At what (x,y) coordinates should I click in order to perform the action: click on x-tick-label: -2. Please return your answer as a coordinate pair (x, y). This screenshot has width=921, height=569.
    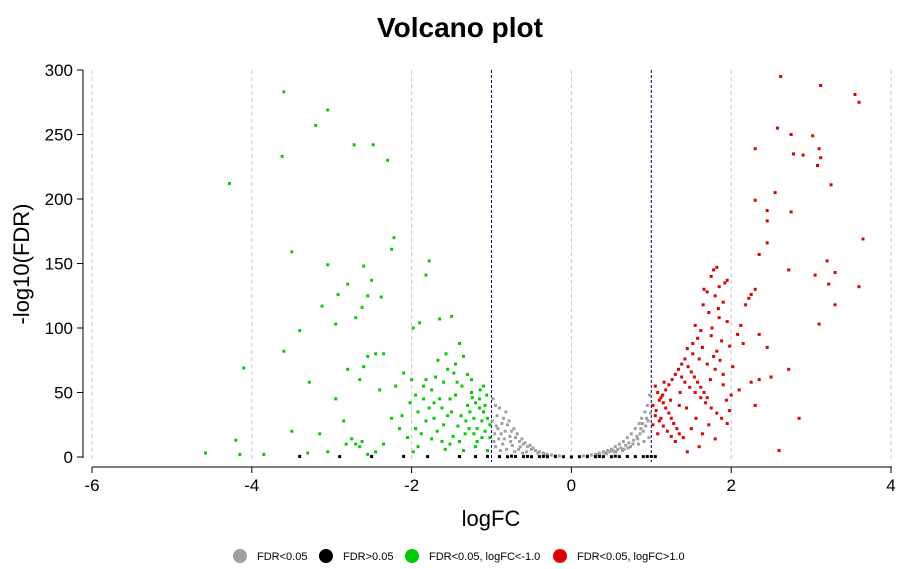
    Looking at the image, I should click on (411, 485).